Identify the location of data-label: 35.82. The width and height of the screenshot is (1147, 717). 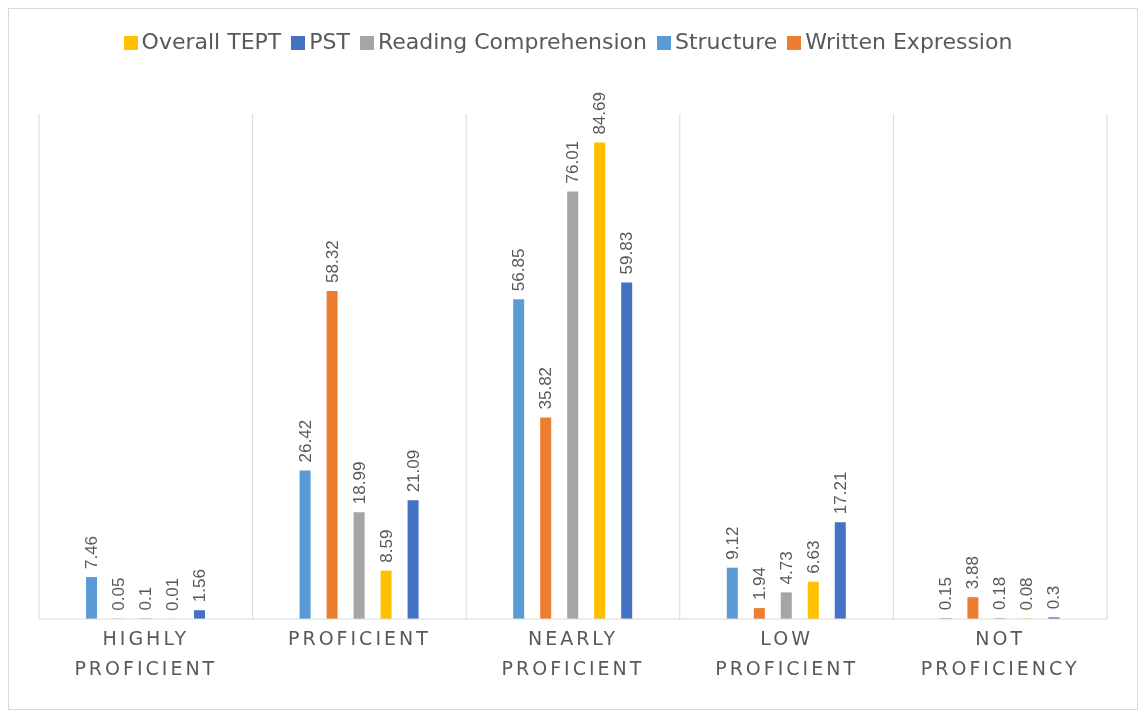
(546, 388).